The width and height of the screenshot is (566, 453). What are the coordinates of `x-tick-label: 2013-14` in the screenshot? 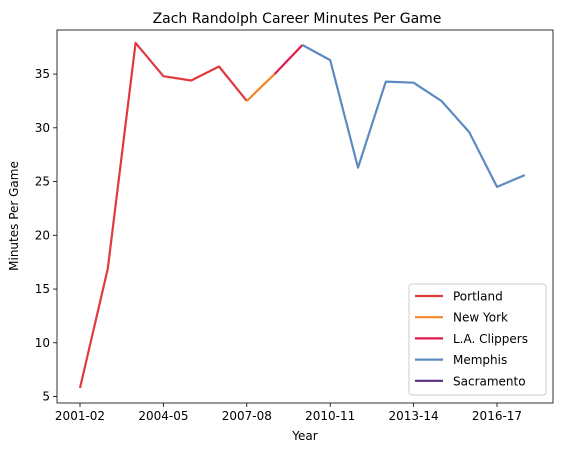 It's located at (414, 416).